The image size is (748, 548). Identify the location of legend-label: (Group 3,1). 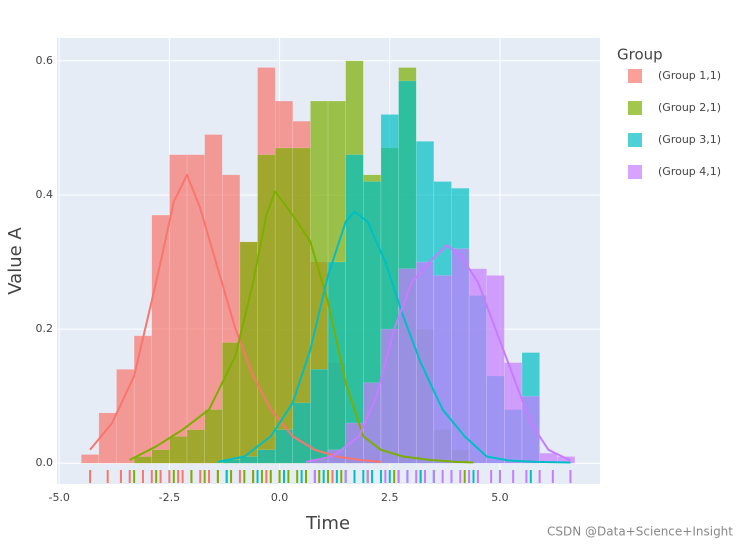
(689, 139).